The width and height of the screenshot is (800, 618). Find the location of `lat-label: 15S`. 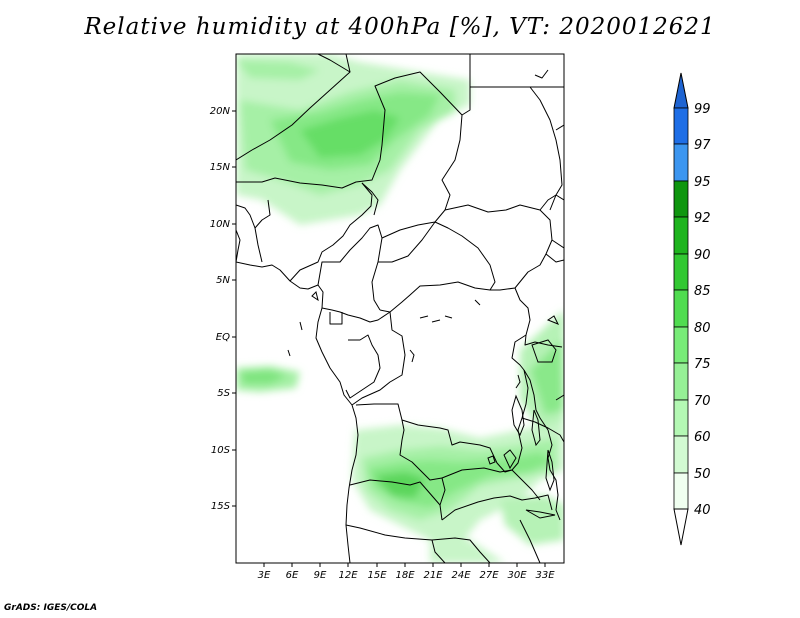

lat-label: 15S is located at coordinates (221, 506).